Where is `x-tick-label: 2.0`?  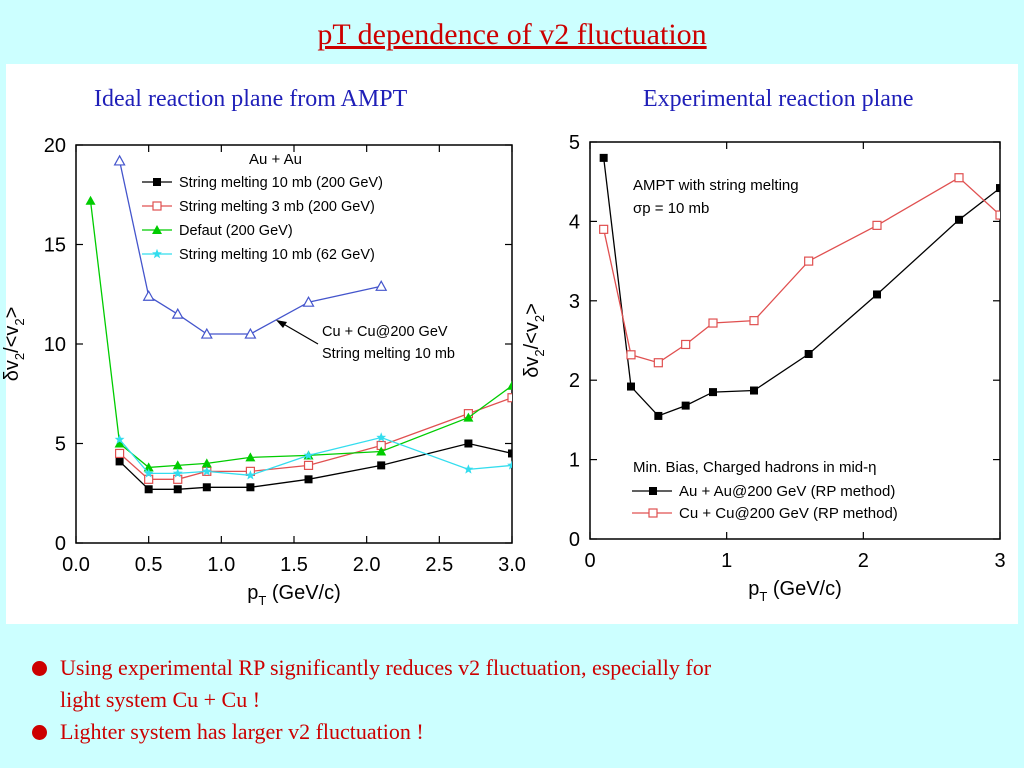 x-tick-label: 2.0 is located at coordinates (367, 565).